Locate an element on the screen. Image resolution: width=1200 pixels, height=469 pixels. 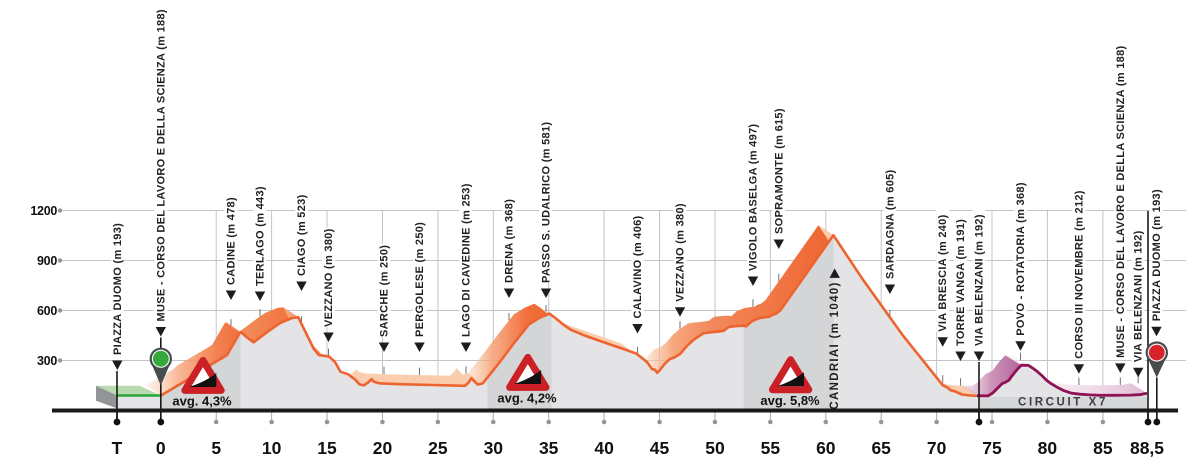
svg-text: VIGOLO BASELGA (m 497) is located at coordinates (754, 197).